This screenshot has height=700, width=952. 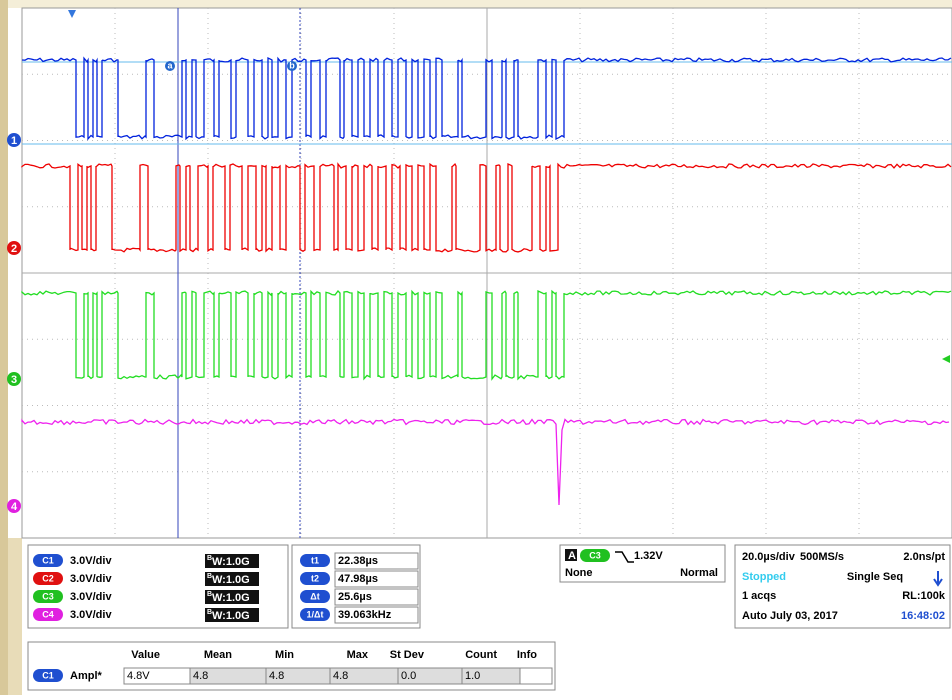 What do you see at coordinates (218, 655) in the screenshot?
I see `meas-header: Mean` at bounding box center [218, 655].